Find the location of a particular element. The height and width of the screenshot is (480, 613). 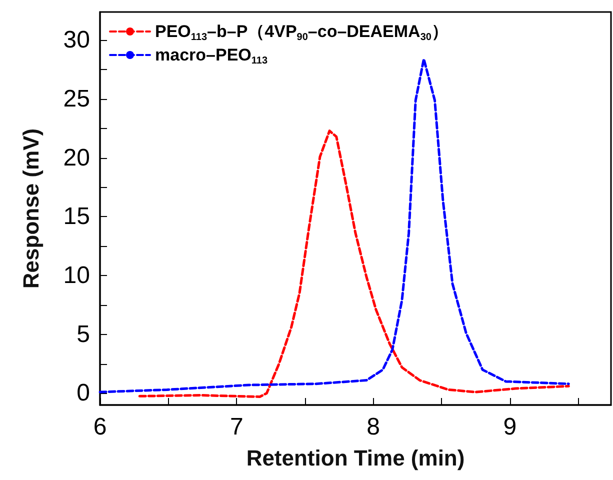

x-tick-label: 7 is located at coordinates (237, 427).